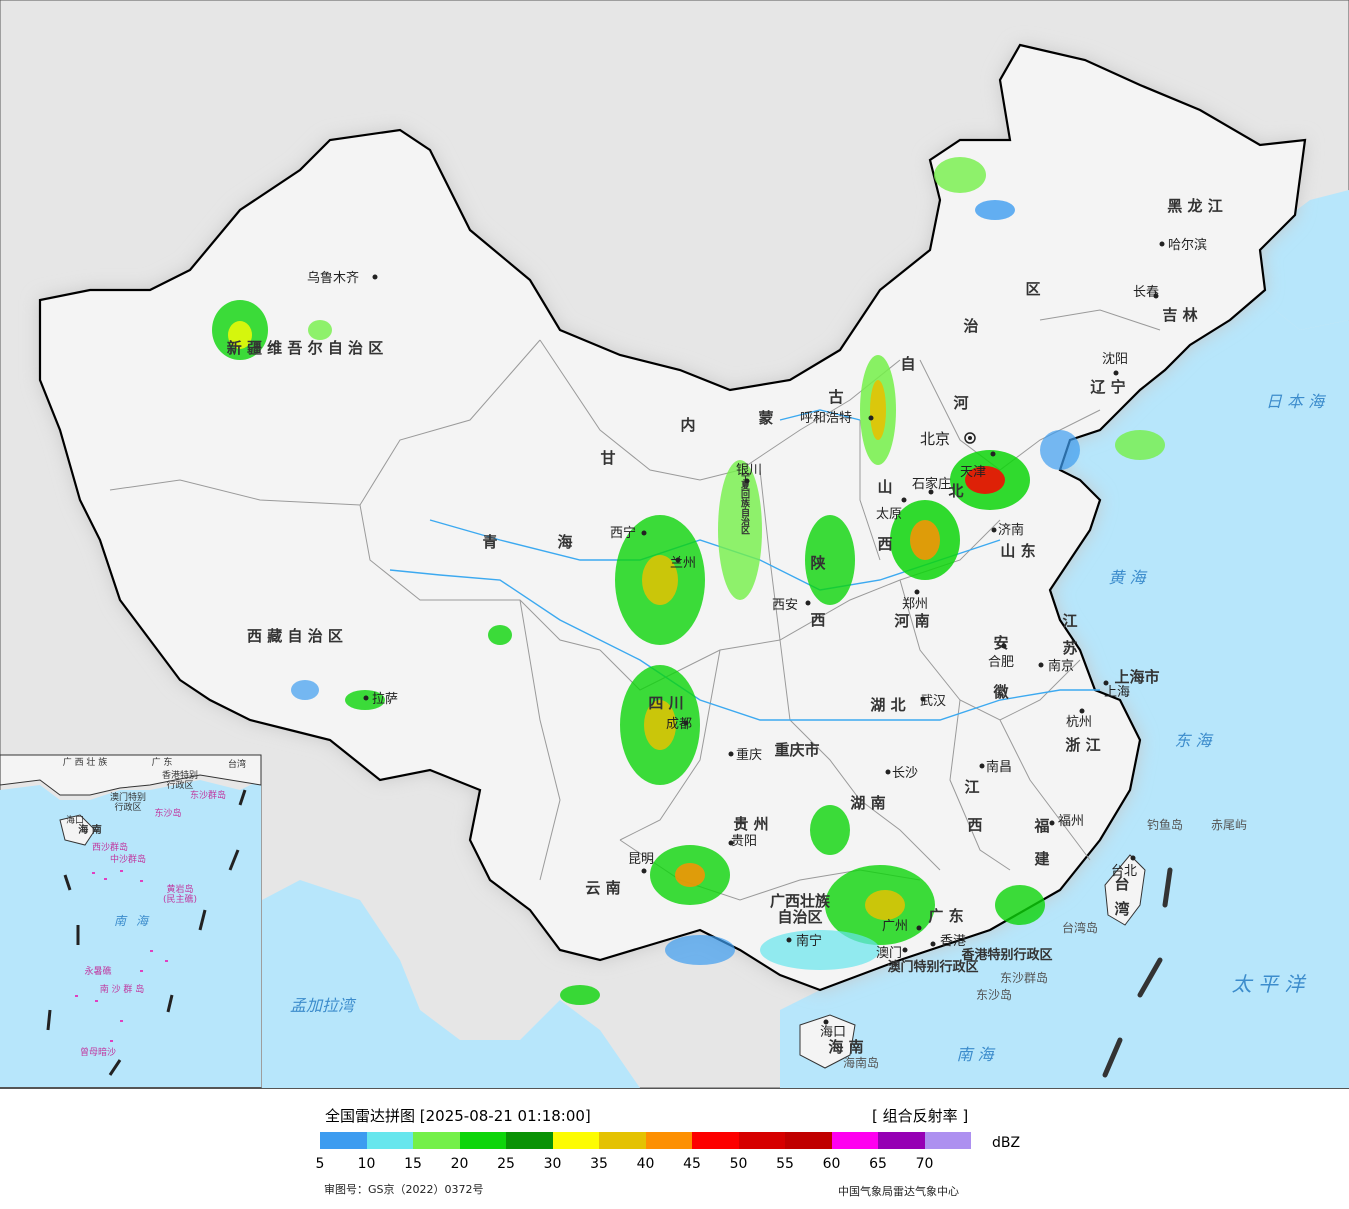 This screenshot has height=1209, width=1349. Describe the element at coordinates (800, 901) in the screenshot. I see `province-label: 广西壮族` at that location.